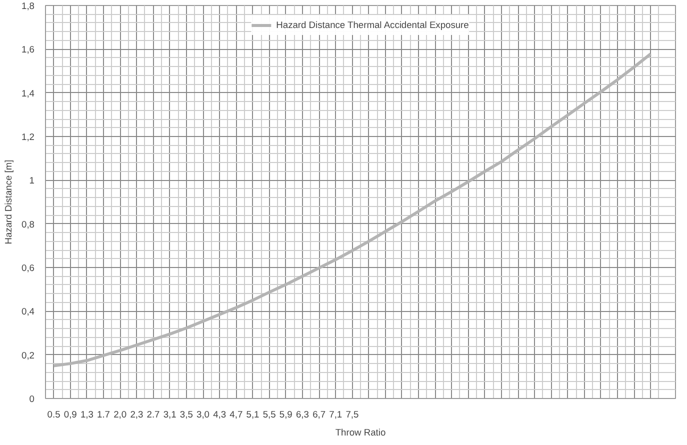  I want to click on legend-label: Hazard Distance Thermal Accidental Exposure, so click(372, 25).